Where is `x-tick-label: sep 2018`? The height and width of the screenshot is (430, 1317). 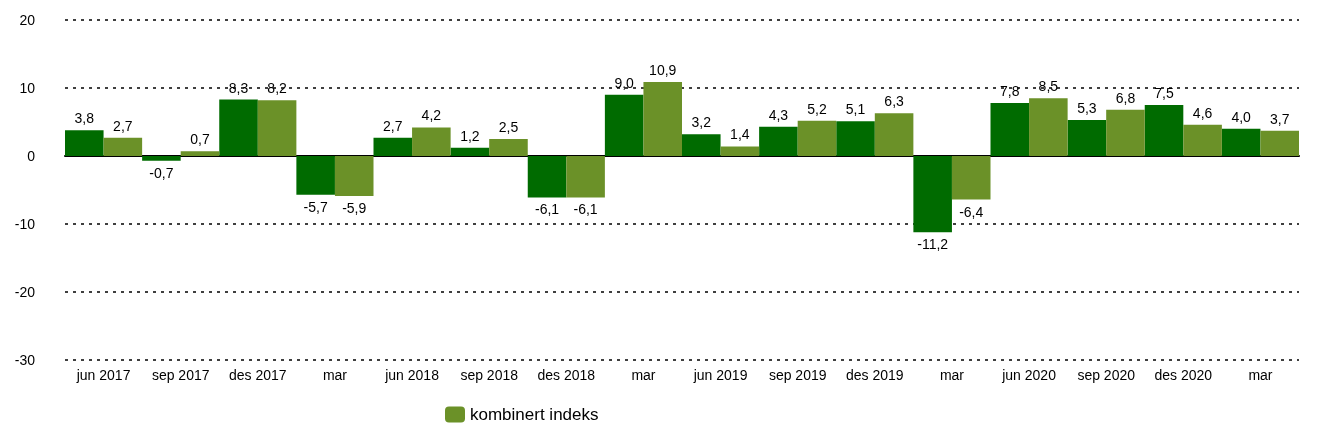
x-tick-label: sep 2018 is located at coordinates (489, 375).